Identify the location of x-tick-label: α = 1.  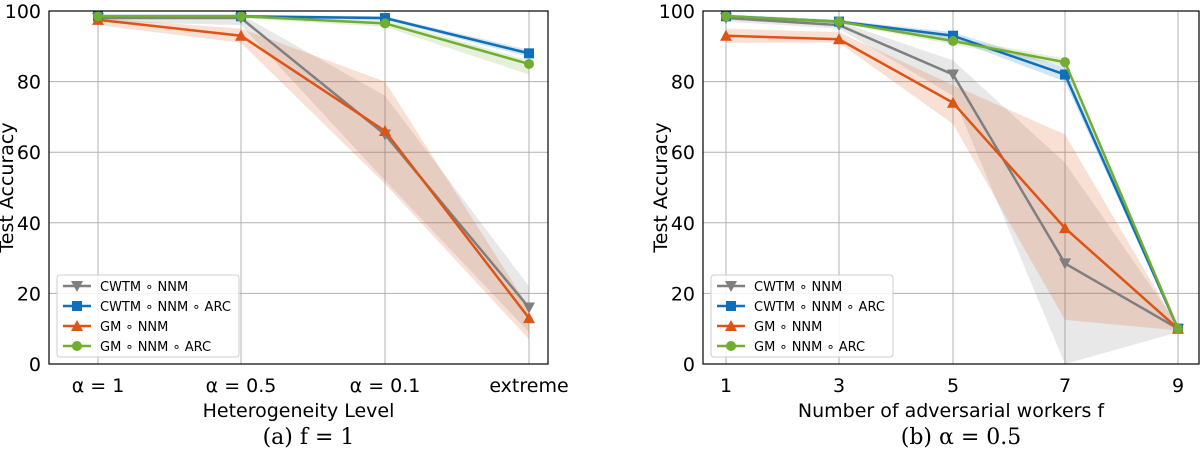
(98, 386).